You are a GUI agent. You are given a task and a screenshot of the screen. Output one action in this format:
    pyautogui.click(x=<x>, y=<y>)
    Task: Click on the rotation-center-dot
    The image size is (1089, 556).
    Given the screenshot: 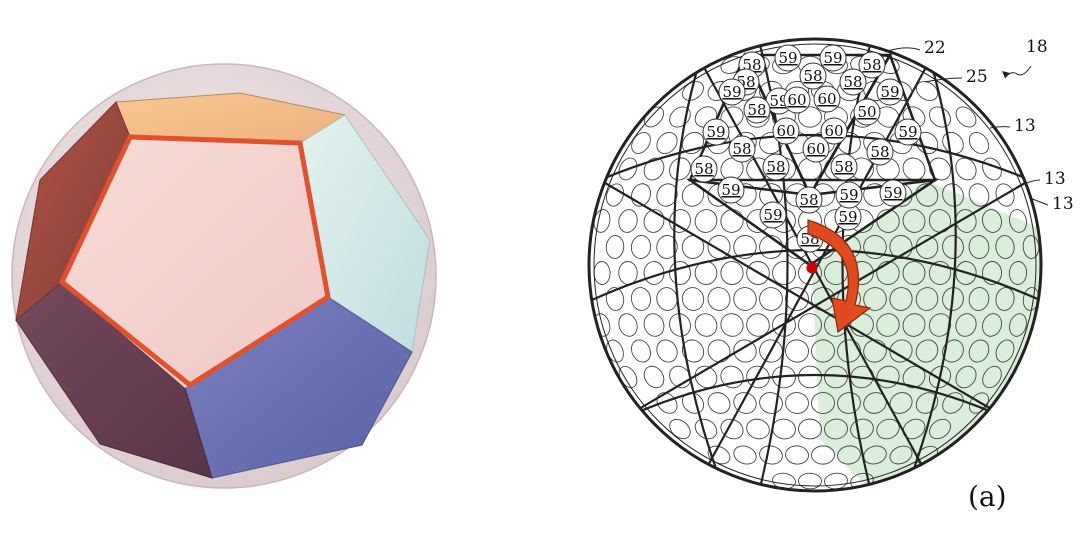 What is the action you would take?
    pyautogui.click(x=812, y=268)
    